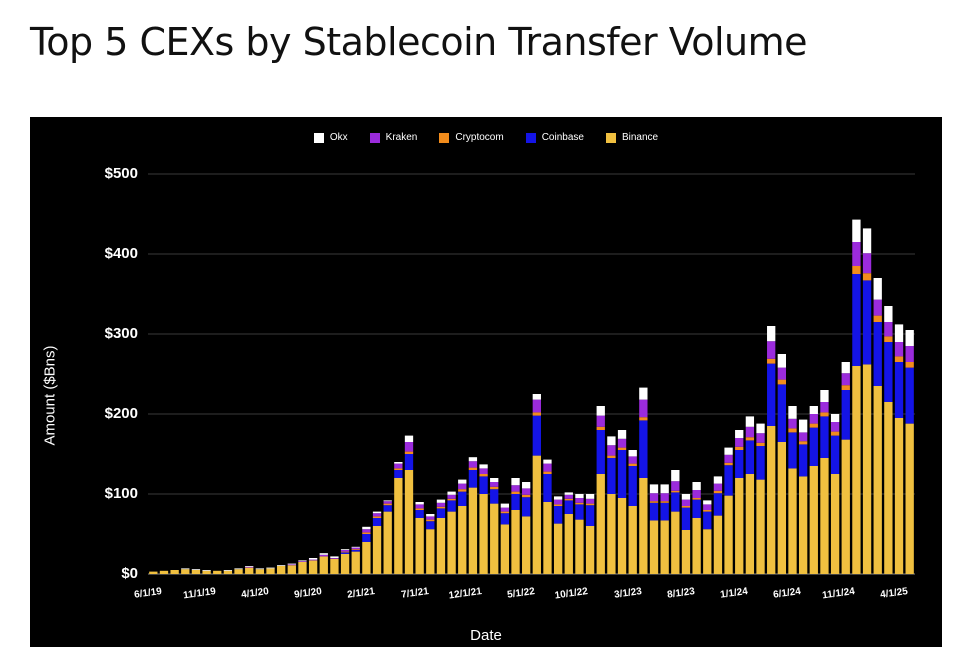  What do you see at coordinates (479, 137) in the screenshot?
I see `legend-label: Cryptocom` at bounding box center [479, 137].